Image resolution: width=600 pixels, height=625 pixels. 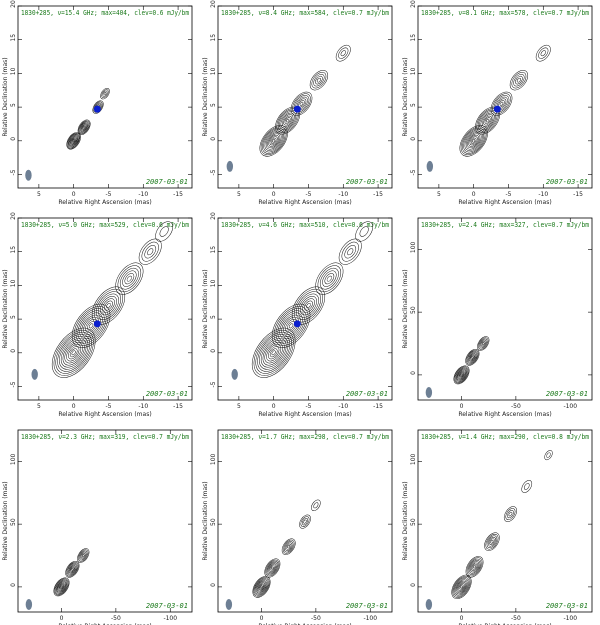 I want to click on y-tick-label: -5, so click(x=13, y=384).